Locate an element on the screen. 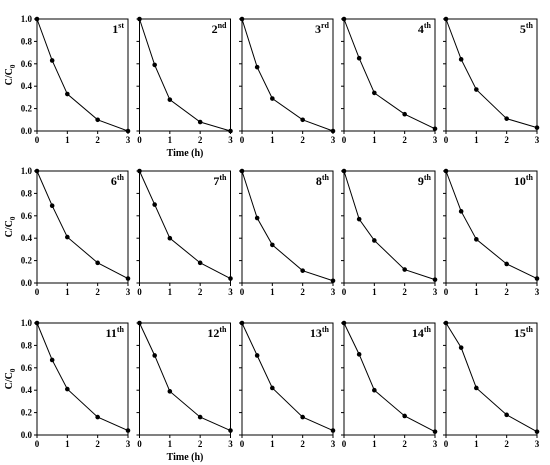 This screenshot has height=465, width=550. panel-number: 2 is located at coordinates (215, 29).